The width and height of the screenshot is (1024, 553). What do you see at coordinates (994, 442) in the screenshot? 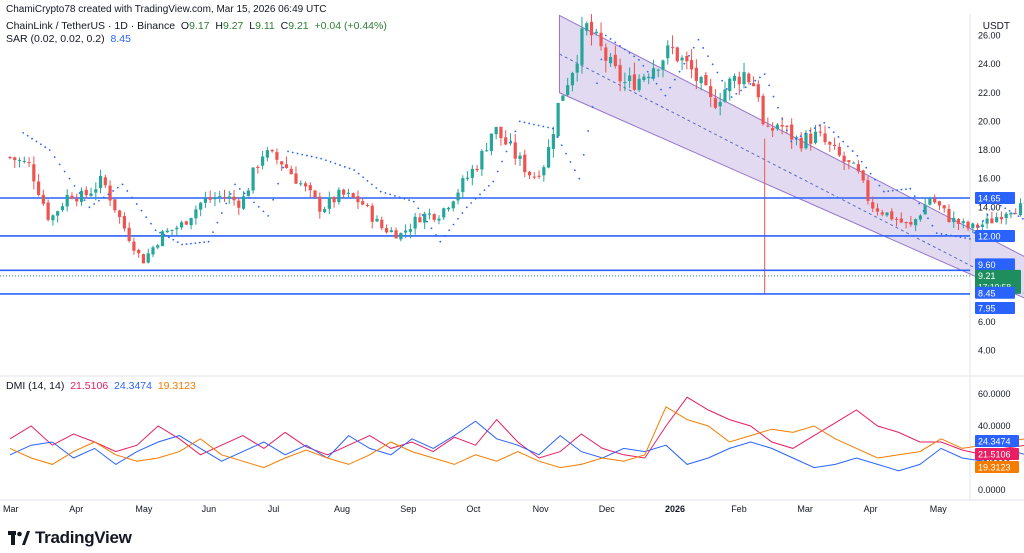
I see `dmi-tag-0: 24.3474` at bounding box center [994, 442].